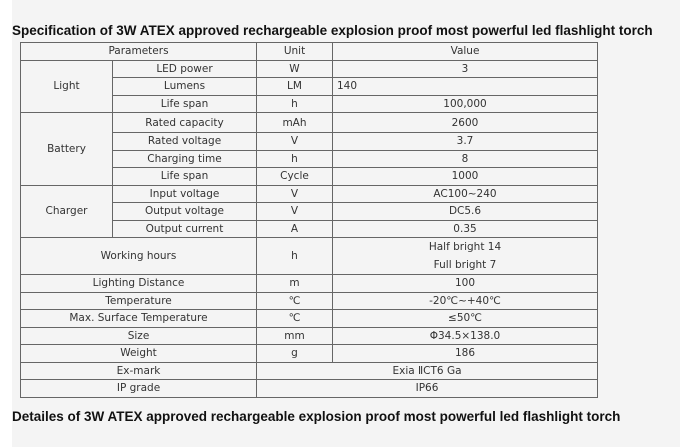  I want to click on value: 8, so click(465, 158).